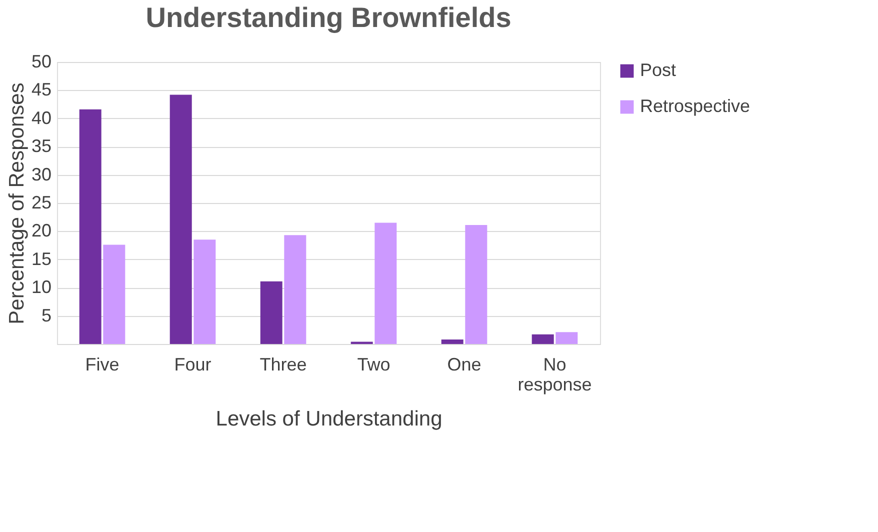 The width and height of the screenshot is (878, 532). Describe the element at coordinates (695, 106) in the screenshot. I see `legend-label: Retrospective` at that location.